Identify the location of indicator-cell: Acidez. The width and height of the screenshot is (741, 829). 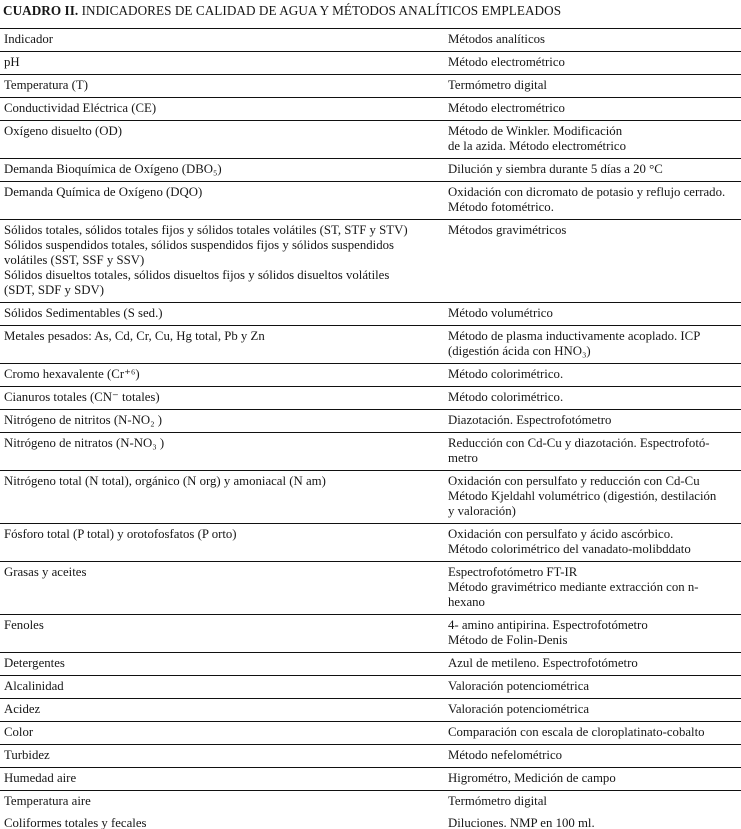
(22, 709).